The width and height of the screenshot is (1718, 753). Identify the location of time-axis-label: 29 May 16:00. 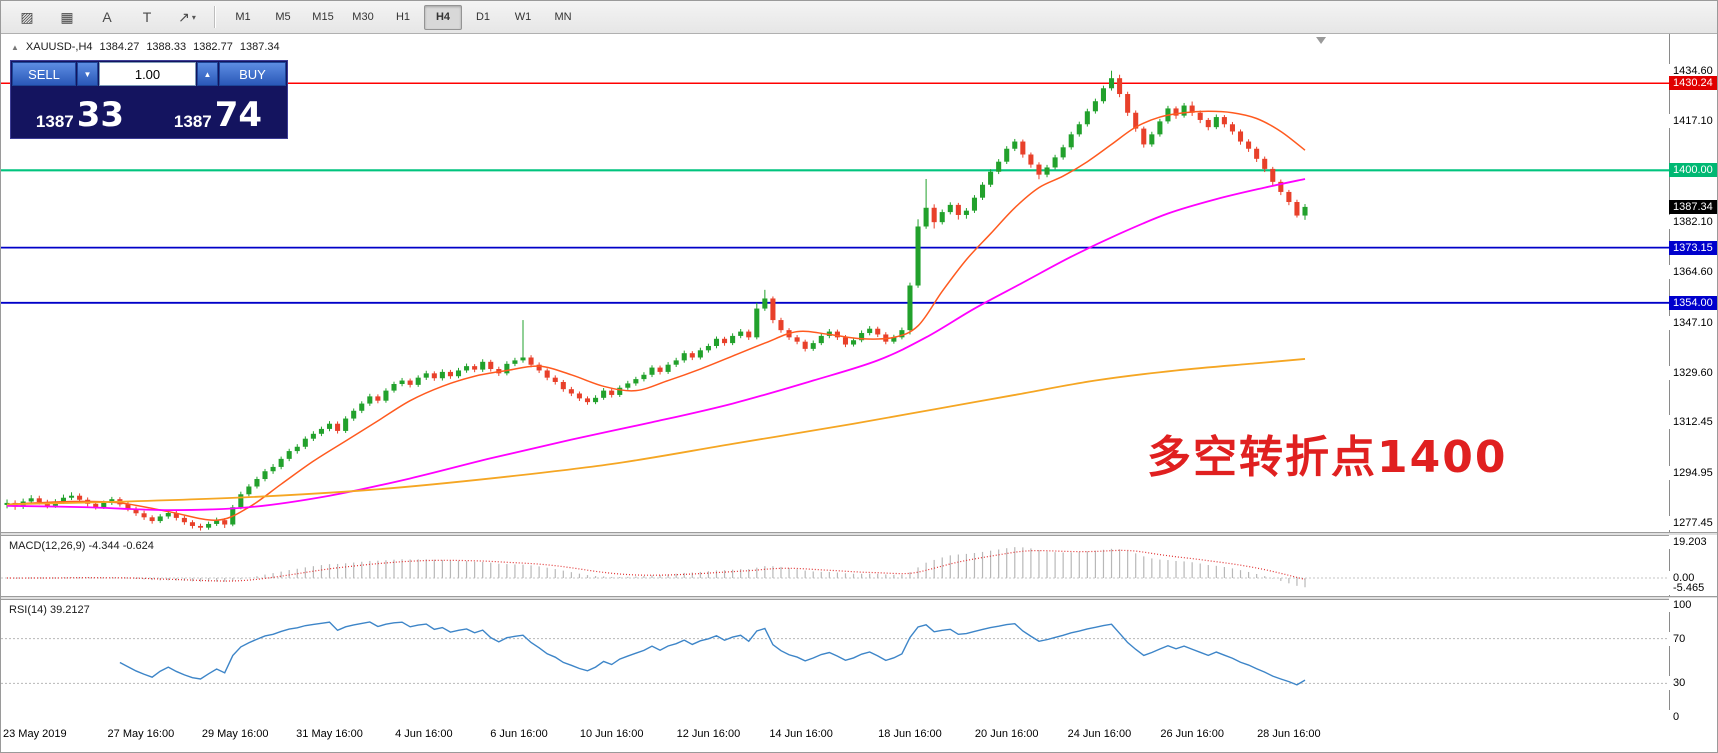
(235, 734).